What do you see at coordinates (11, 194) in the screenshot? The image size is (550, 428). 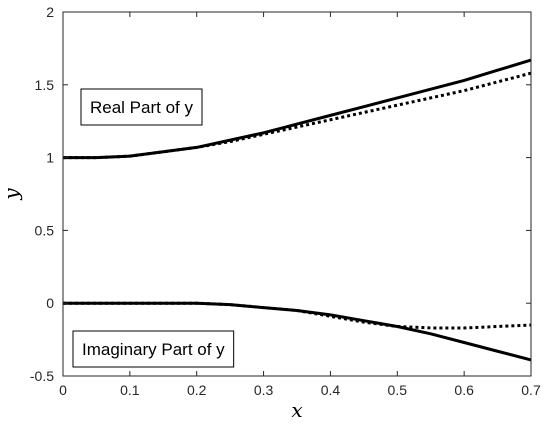 I see `y-axis-label: y` at bounding box center [11, 194].